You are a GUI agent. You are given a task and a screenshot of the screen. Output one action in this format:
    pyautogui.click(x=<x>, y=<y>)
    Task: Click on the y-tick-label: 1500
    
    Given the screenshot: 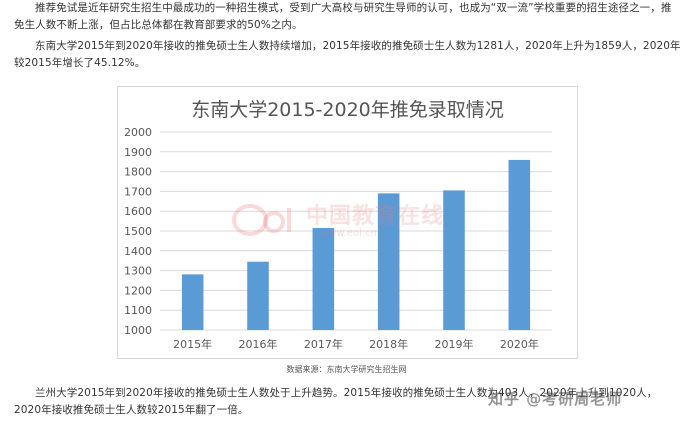 What is the action you would take?
    pyautogui.click(x=138, y=231)
    